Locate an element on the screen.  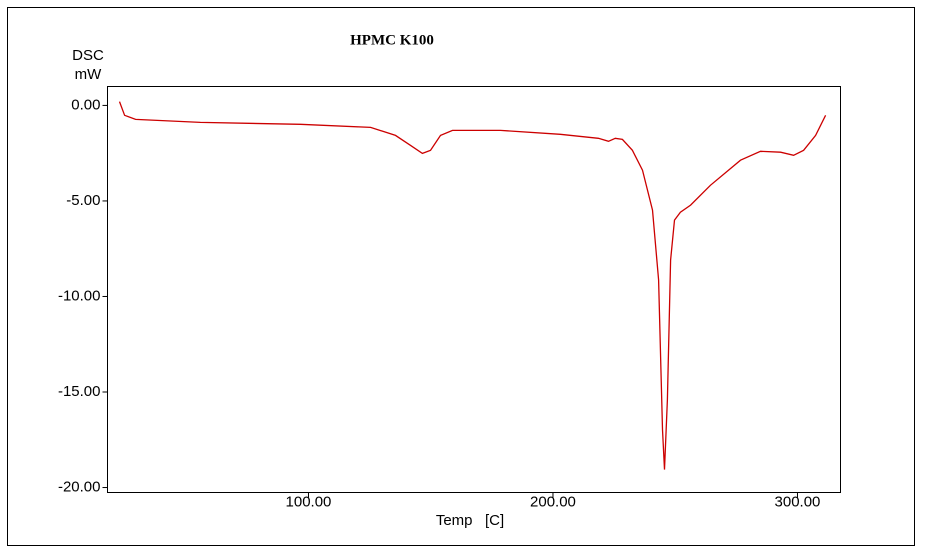
chart-title: HPMC K100 is located at coordinates (392, 40).